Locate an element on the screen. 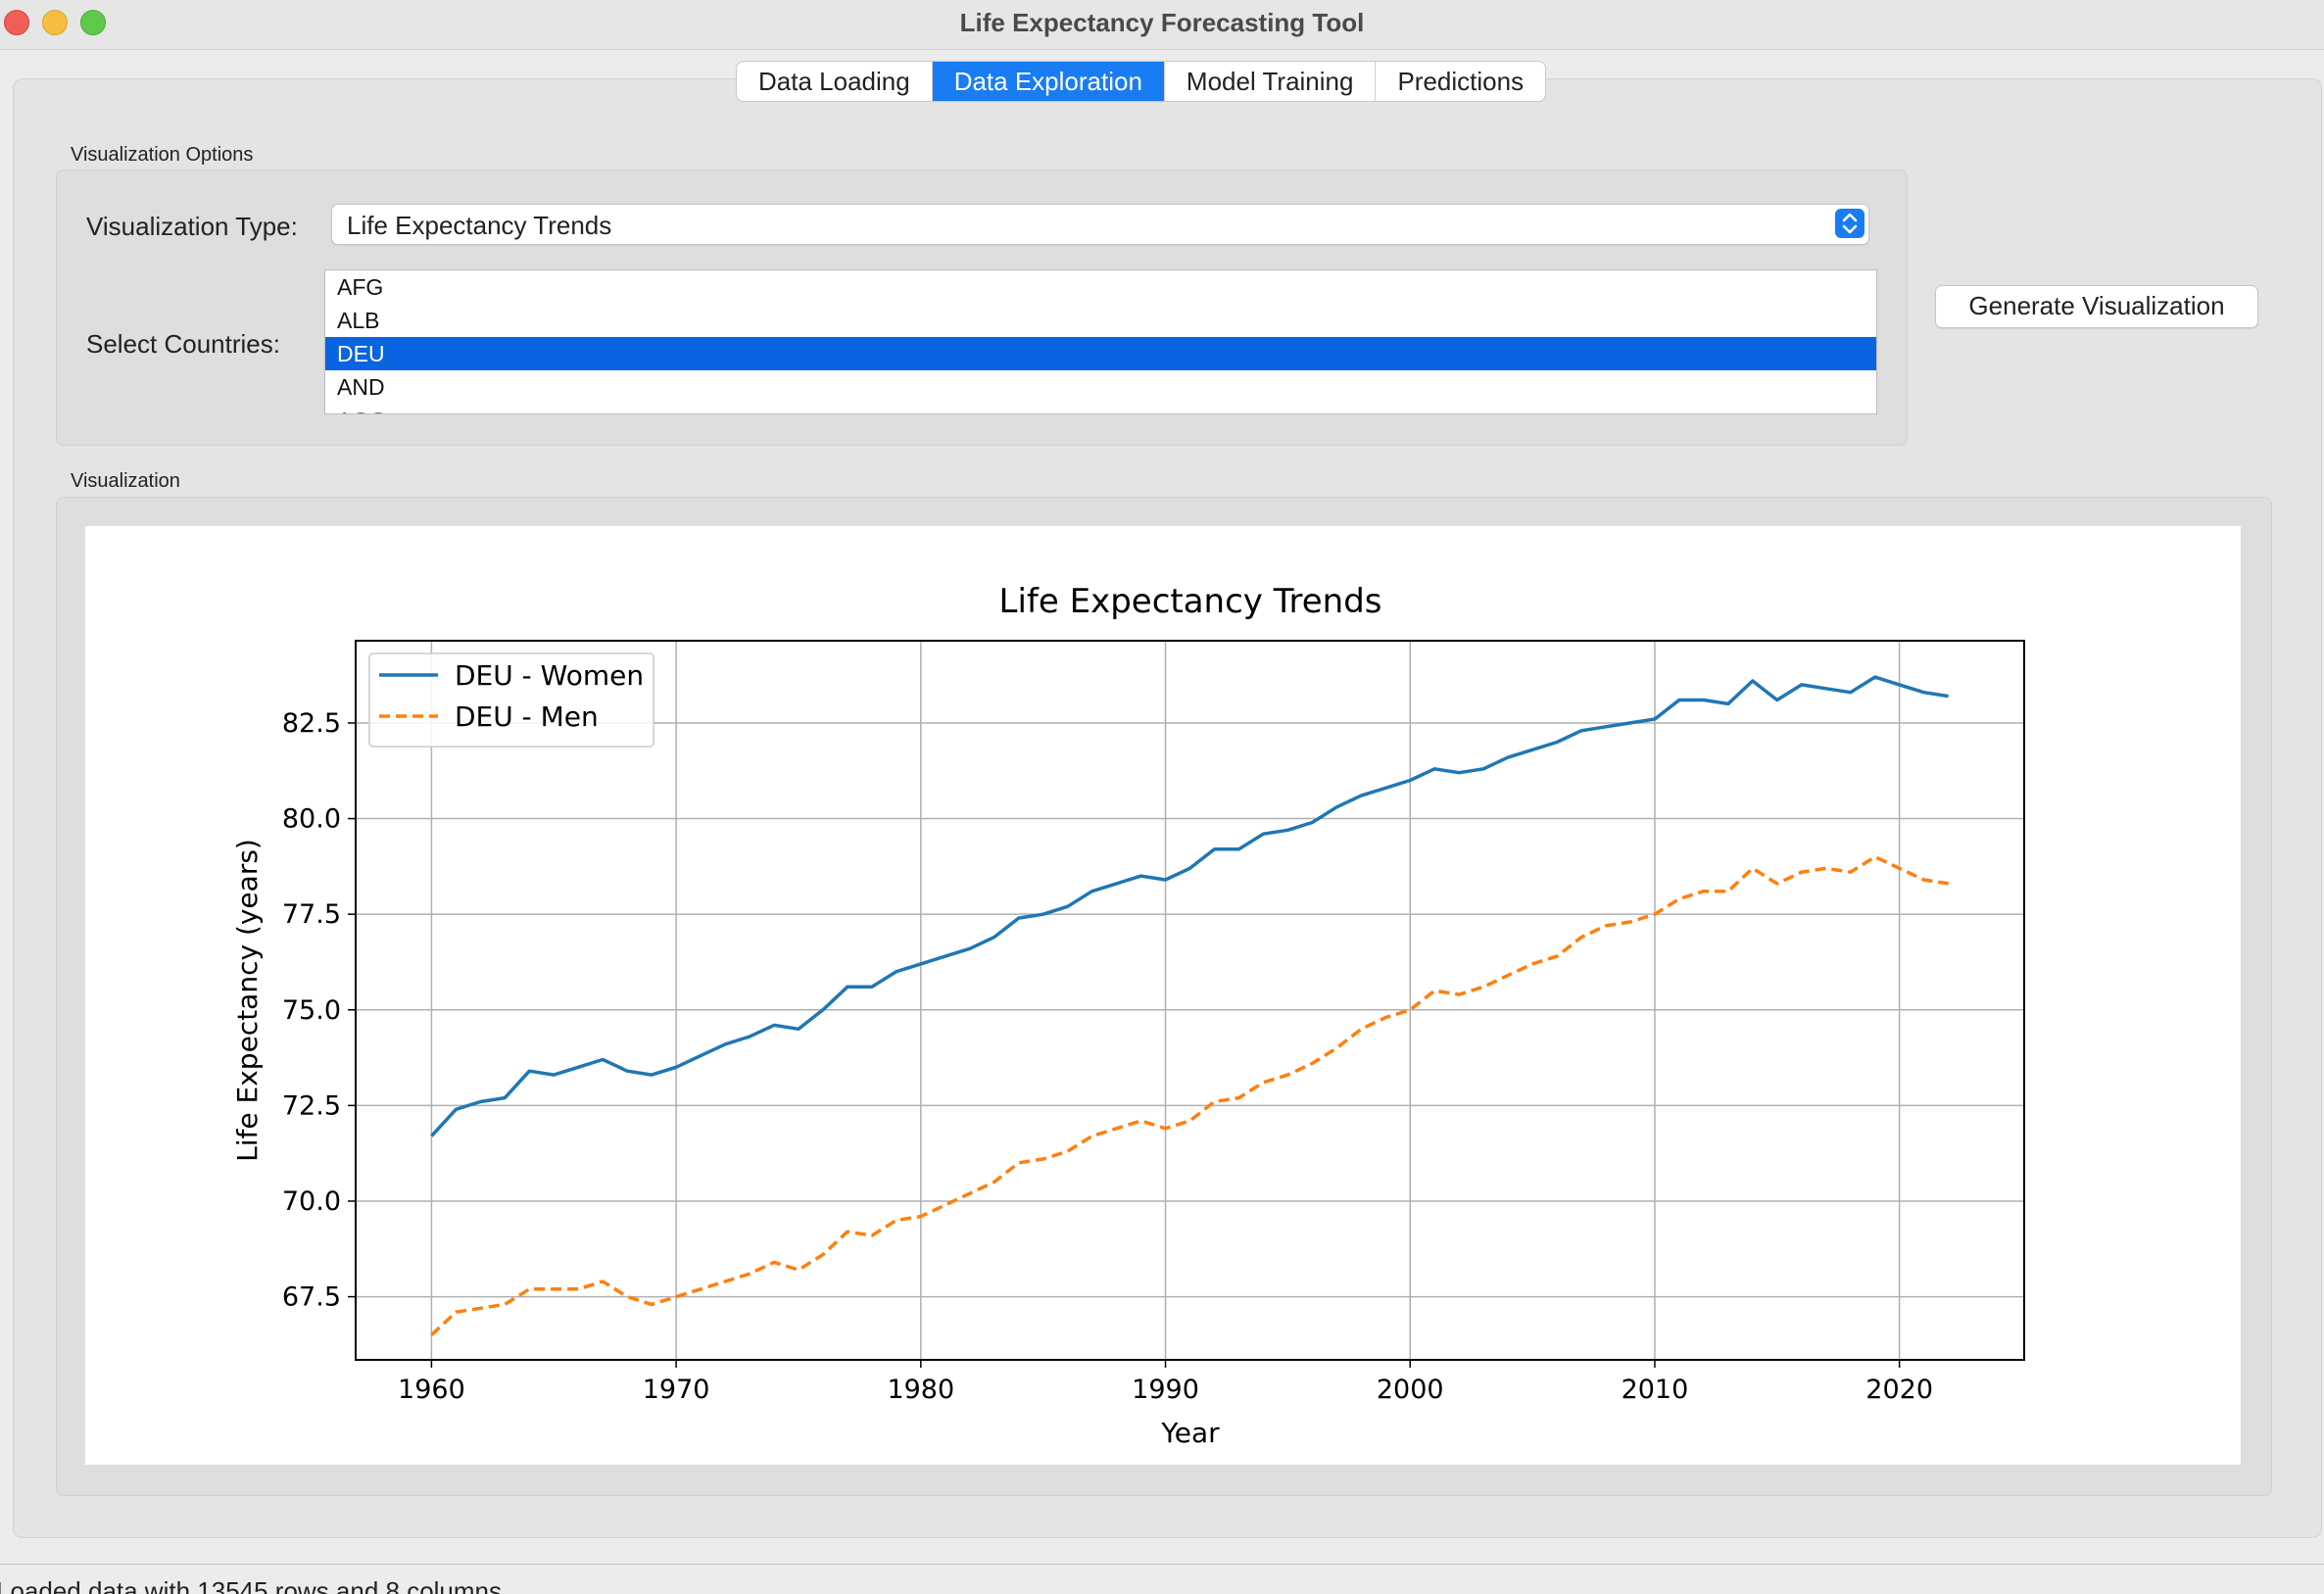 This screenshot has height=1594, width=2324. visualization-title: Visualization is located at coordinates (125, 481).